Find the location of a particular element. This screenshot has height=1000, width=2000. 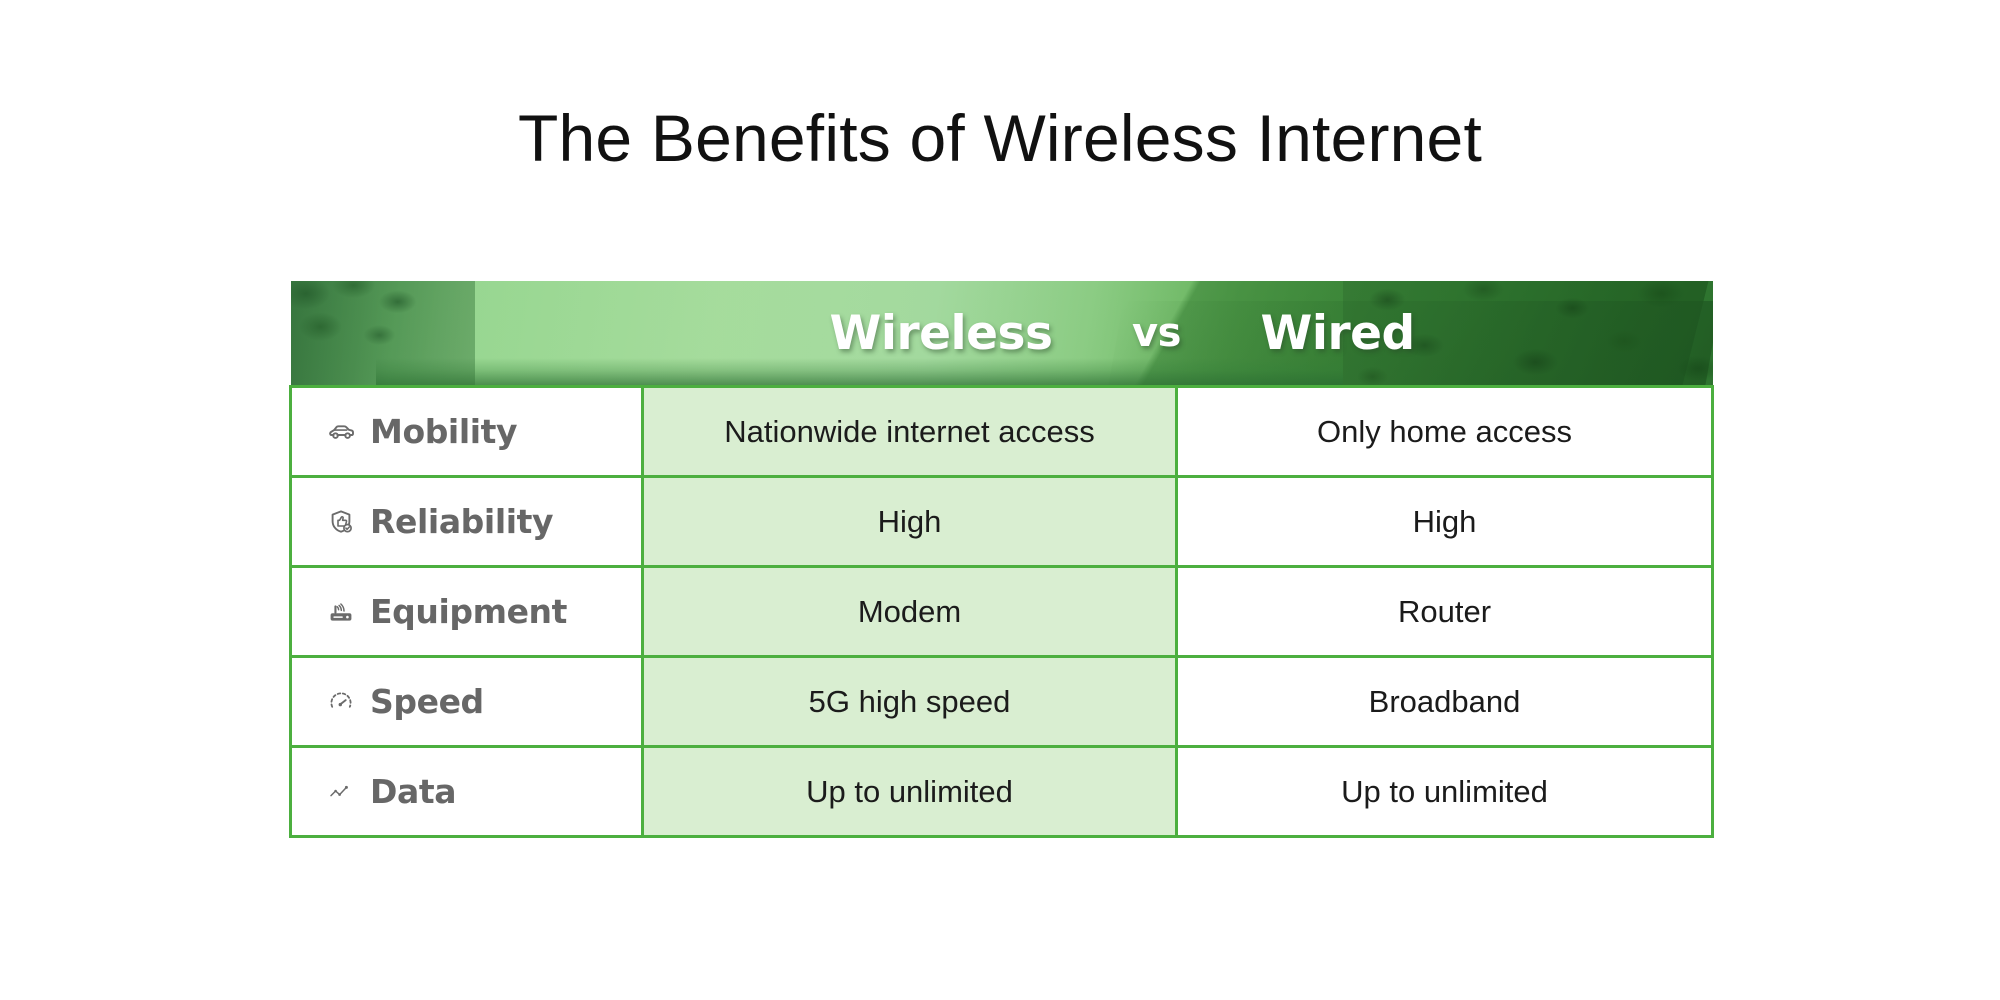

wired-value-mobility: Only home access is located at coordinates (1444, 431).